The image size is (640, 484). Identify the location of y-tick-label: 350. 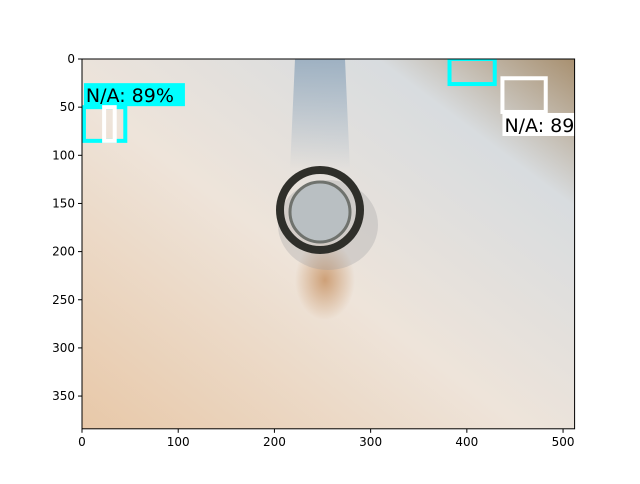
(63, 396).